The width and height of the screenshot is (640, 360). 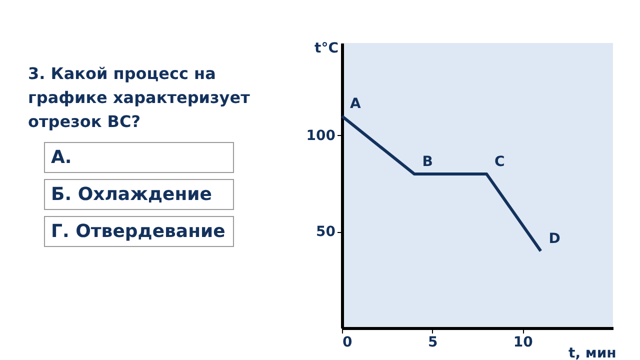 I want to click on text: Г. Отвердевание, so click(x=139, y=231).